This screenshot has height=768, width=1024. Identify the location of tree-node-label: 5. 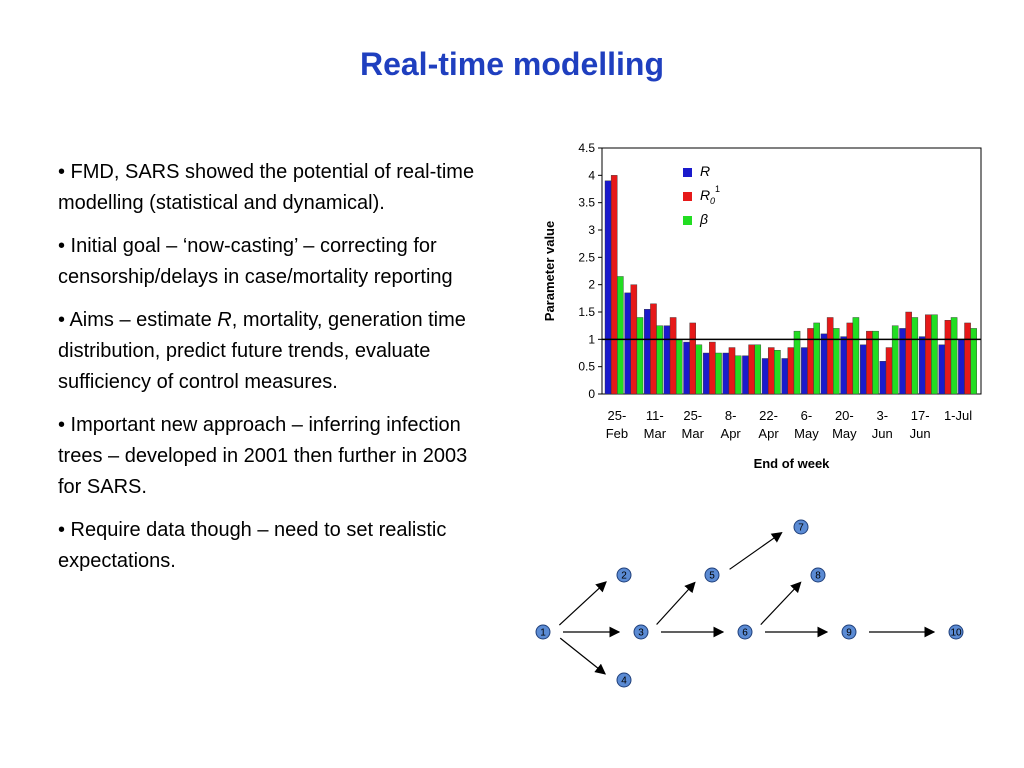
(712, 576).